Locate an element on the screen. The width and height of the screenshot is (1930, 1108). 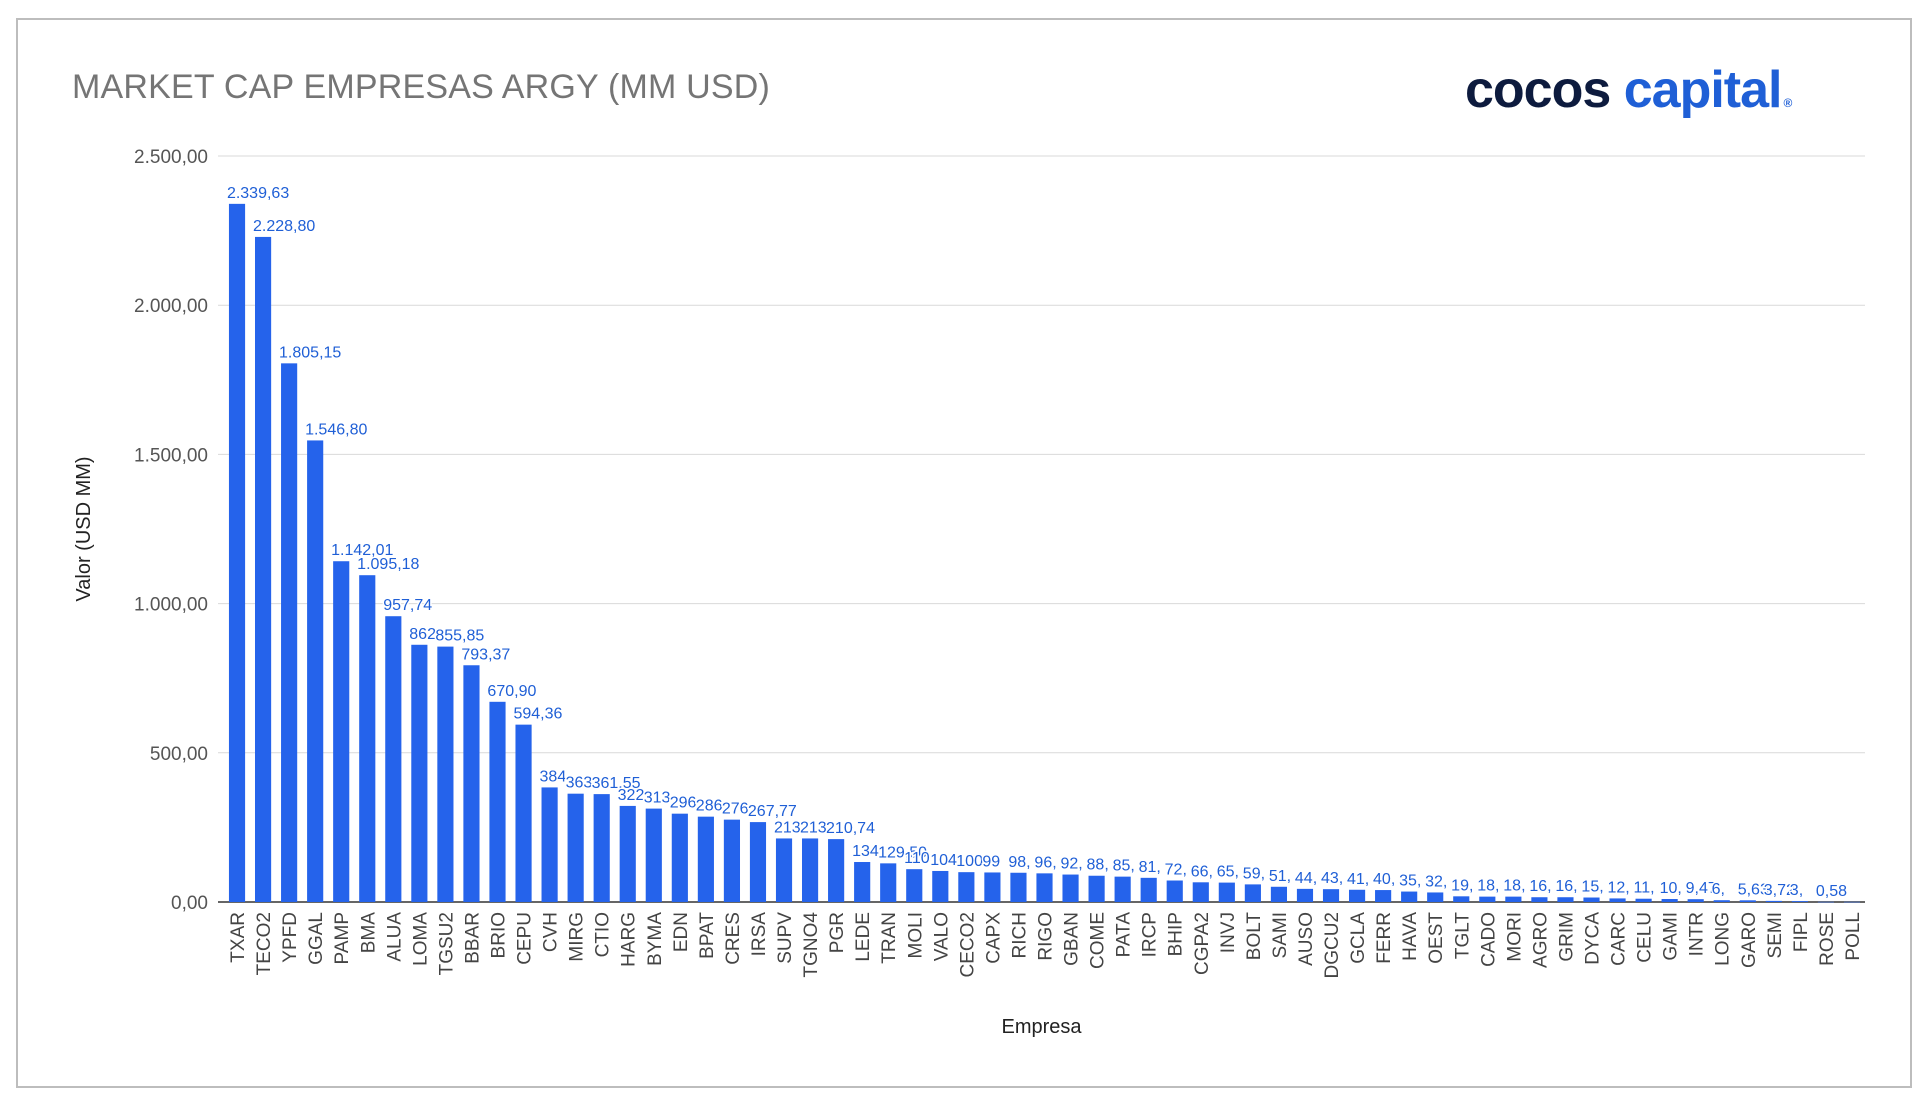
x-tick-label: GBAN is located at coordinates (1072, 939).